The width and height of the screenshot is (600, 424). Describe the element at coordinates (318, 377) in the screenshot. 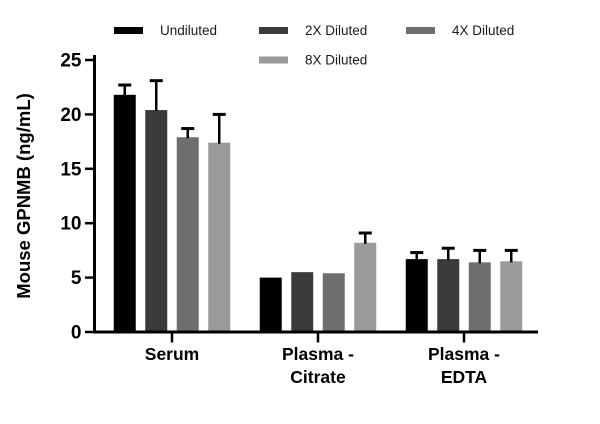

I see `x-category-label: Citrate` at that location.